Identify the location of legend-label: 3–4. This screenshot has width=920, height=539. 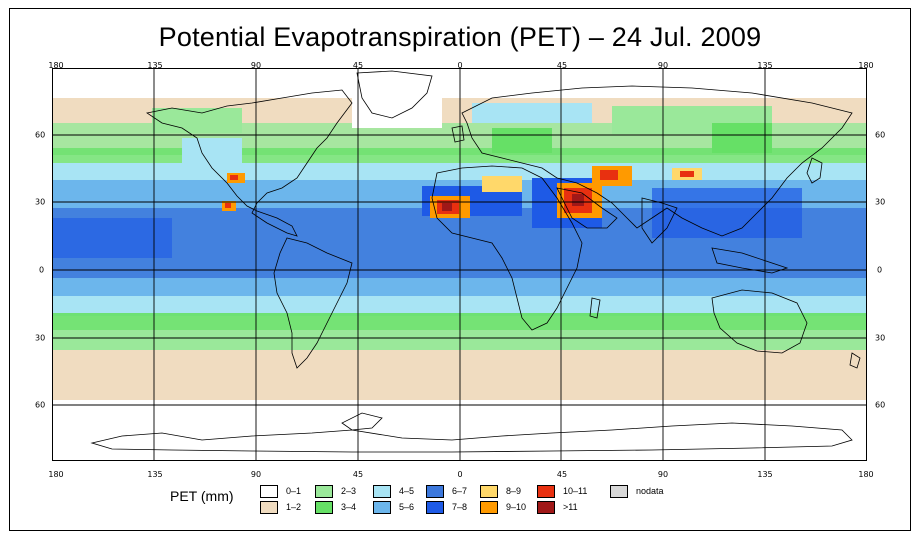
(349, 507).